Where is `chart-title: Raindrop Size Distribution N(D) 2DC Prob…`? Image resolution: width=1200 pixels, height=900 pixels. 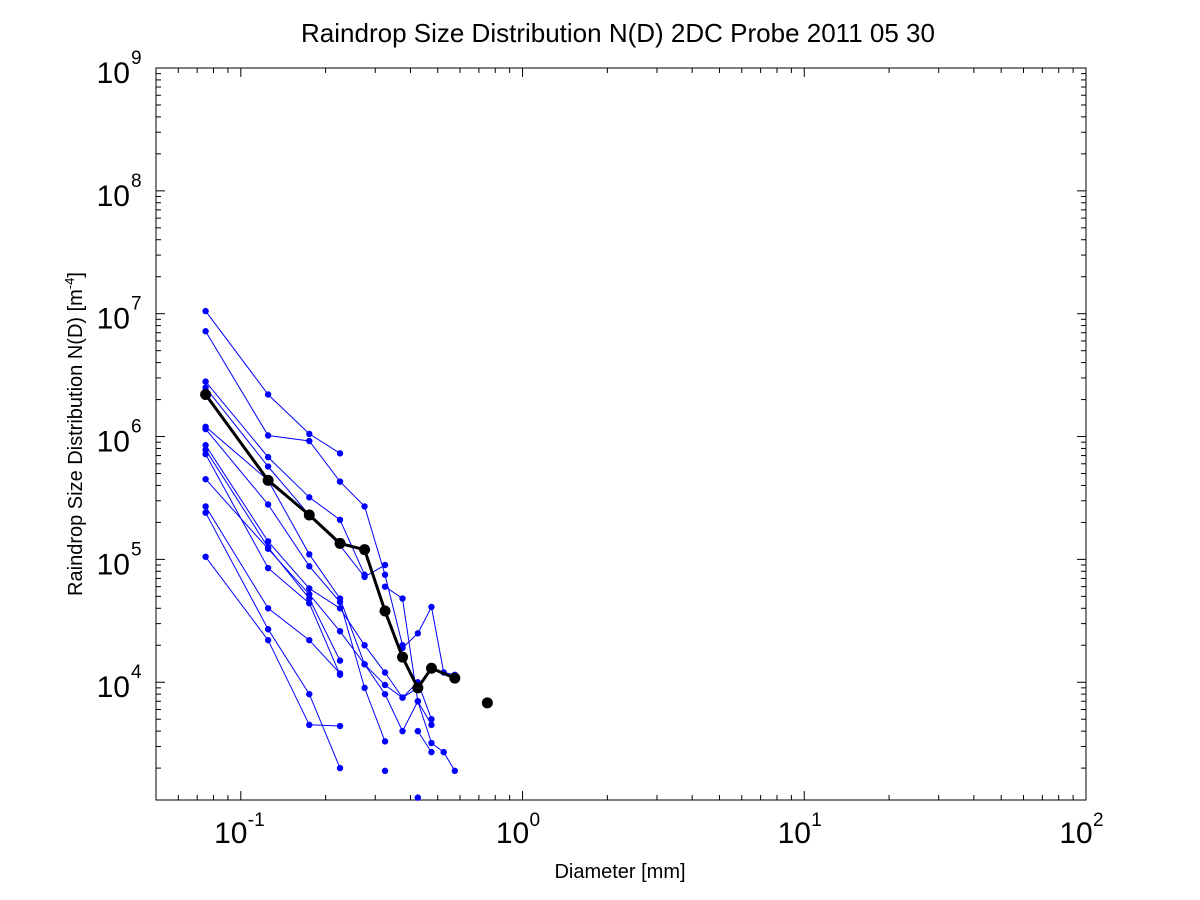 chart-title: Raindrop Size Distribution N(D) 2DC Prob… is located at coordinates (618, 33).